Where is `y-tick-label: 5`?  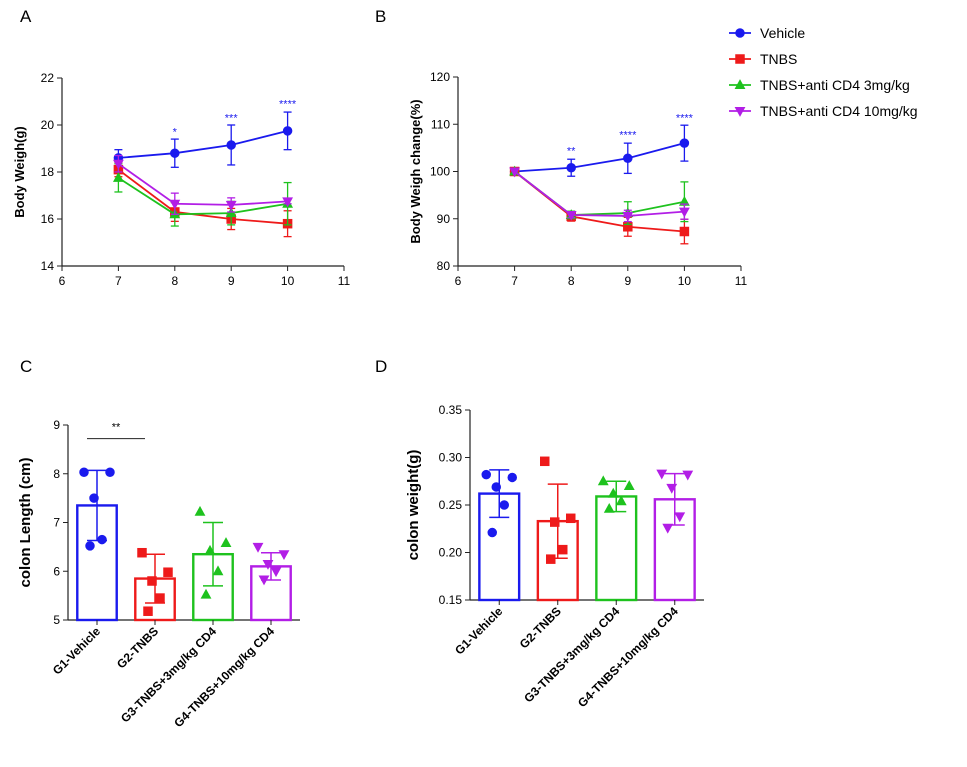
y-tick-label: 5 is located at coordinates (56, 620).